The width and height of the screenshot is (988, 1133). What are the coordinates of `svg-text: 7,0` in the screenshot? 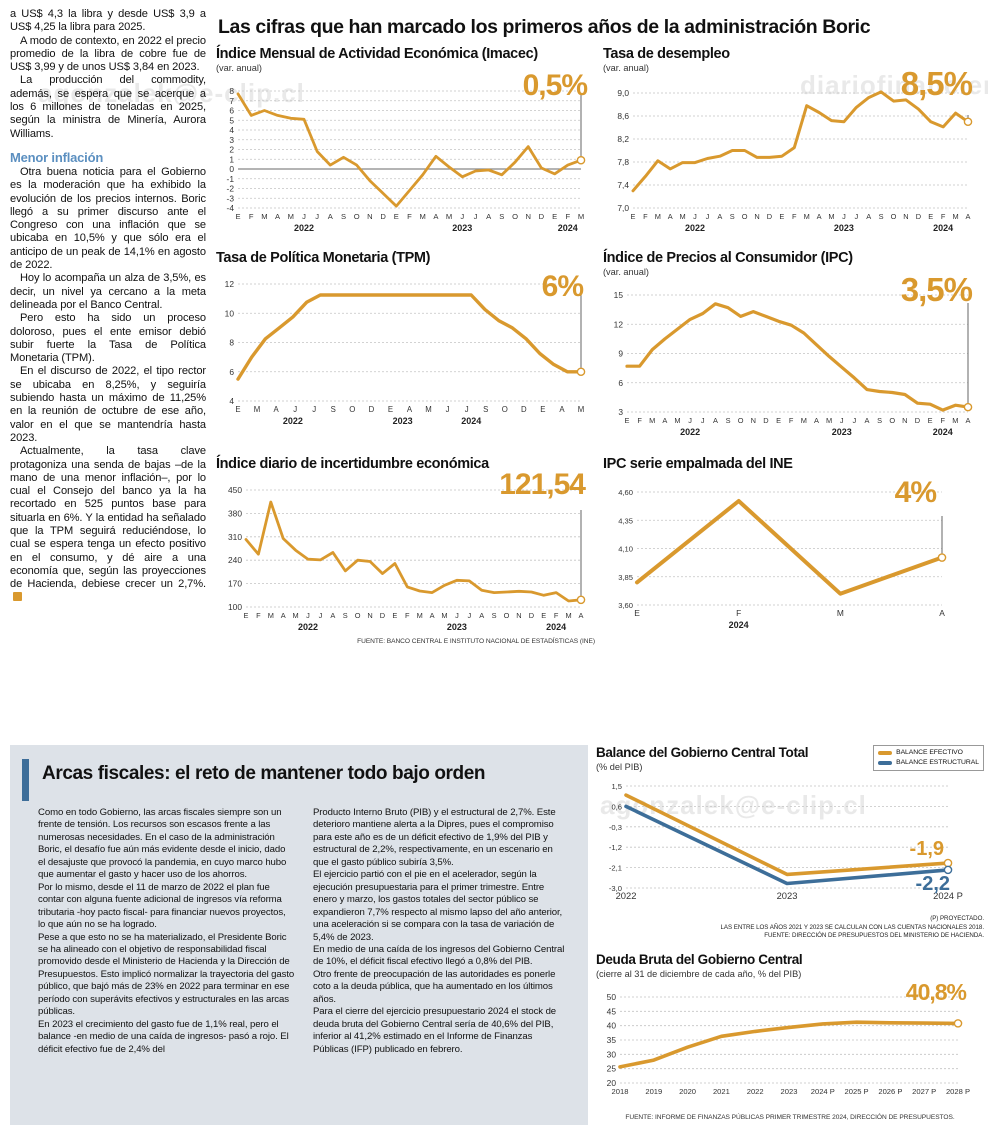 It's located at (623, 208).